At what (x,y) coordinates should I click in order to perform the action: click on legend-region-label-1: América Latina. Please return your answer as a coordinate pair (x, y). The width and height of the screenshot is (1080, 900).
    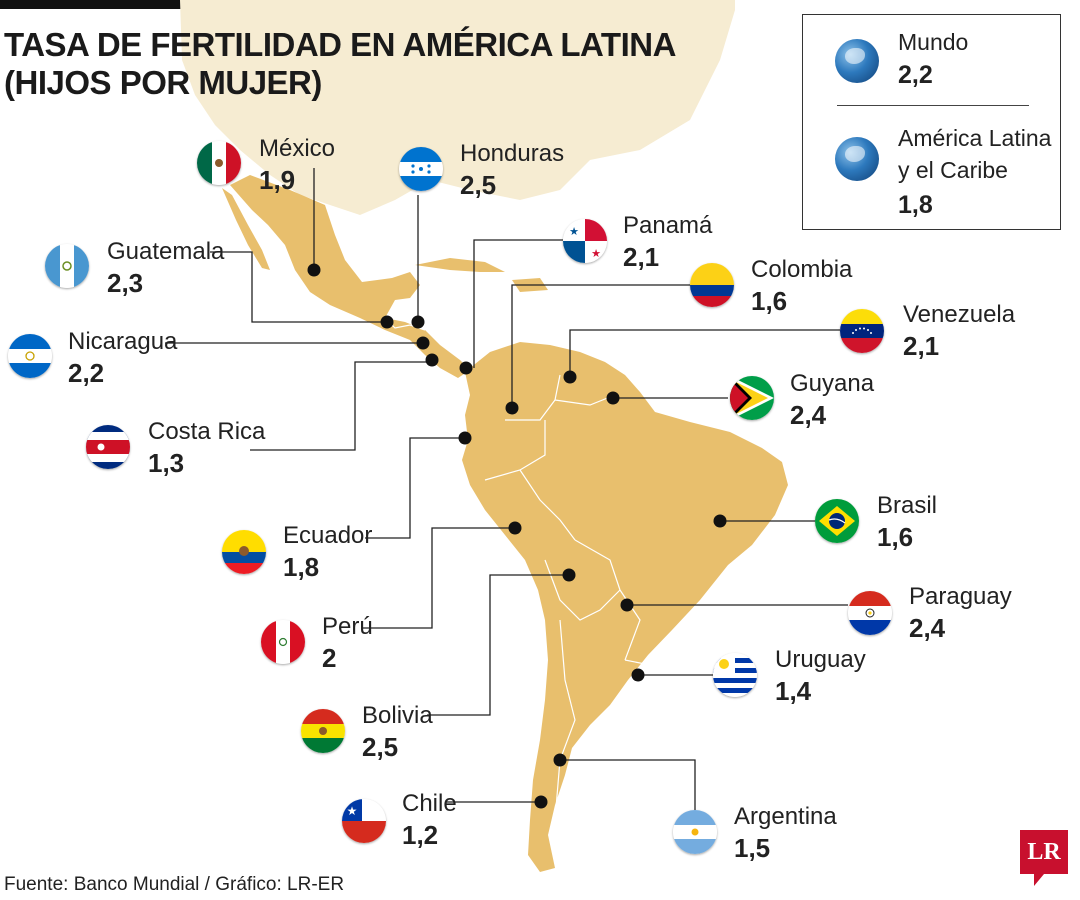
    Looking at the image, I should click on (975, 138).